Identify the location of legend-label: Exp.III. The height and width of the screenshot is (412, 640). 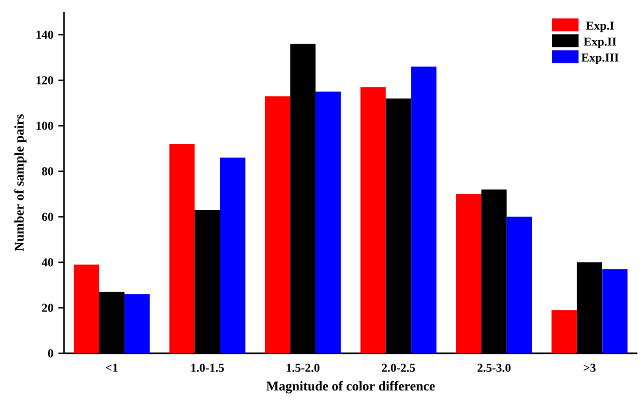
(600, 59).